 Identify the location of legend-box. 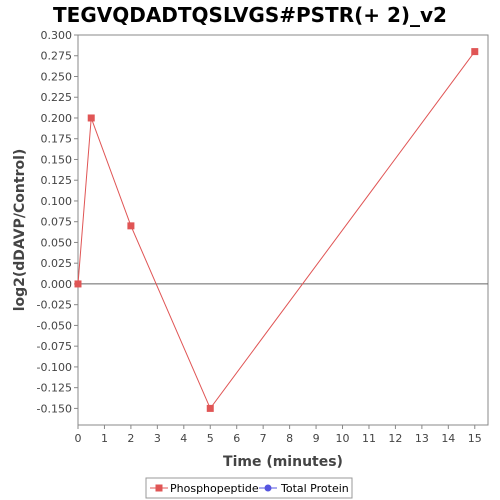
(249, 488).